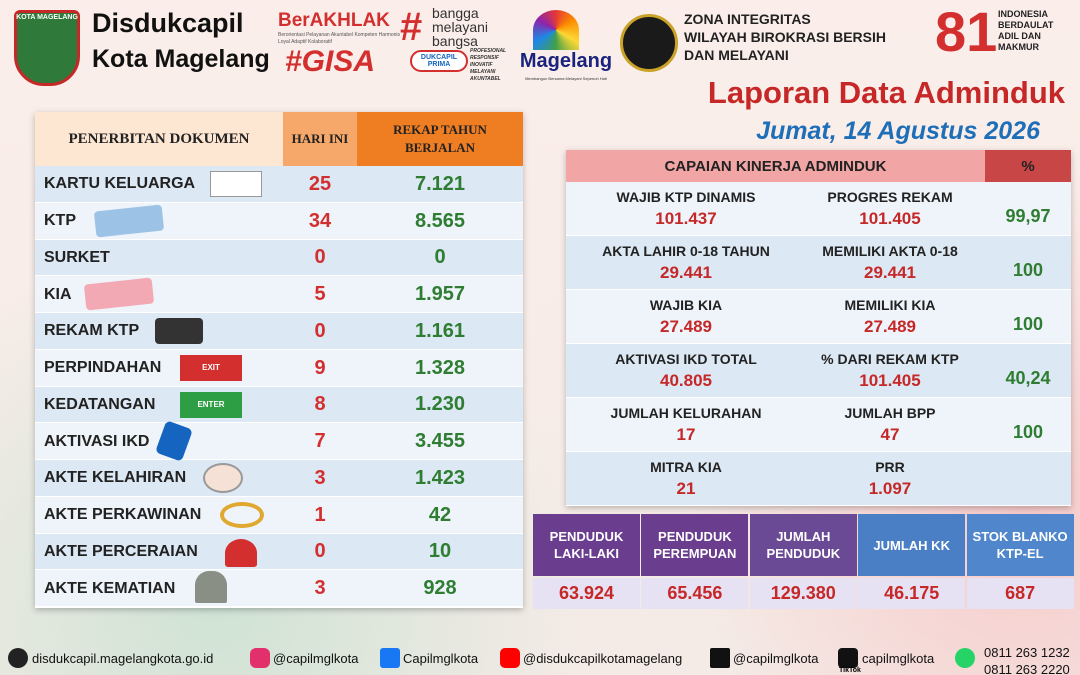 Image resolution: width=1080 pixels, height=675 pixels. Describe the element at coordinates (320, 139) in the screenshot. I see `table-header: HARI INI` at that location.